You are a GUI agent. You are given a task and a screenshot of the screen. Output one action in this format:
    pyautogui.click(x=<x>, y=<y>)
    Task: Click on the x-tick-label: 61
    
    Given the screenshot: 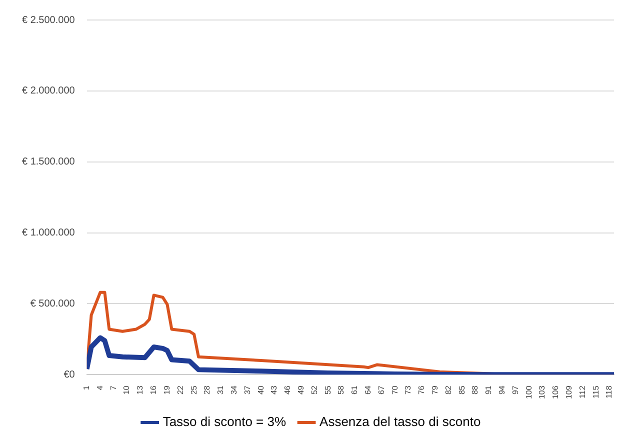 What is the action you would take?
    pyautogui.click(x=355, y=390)
    